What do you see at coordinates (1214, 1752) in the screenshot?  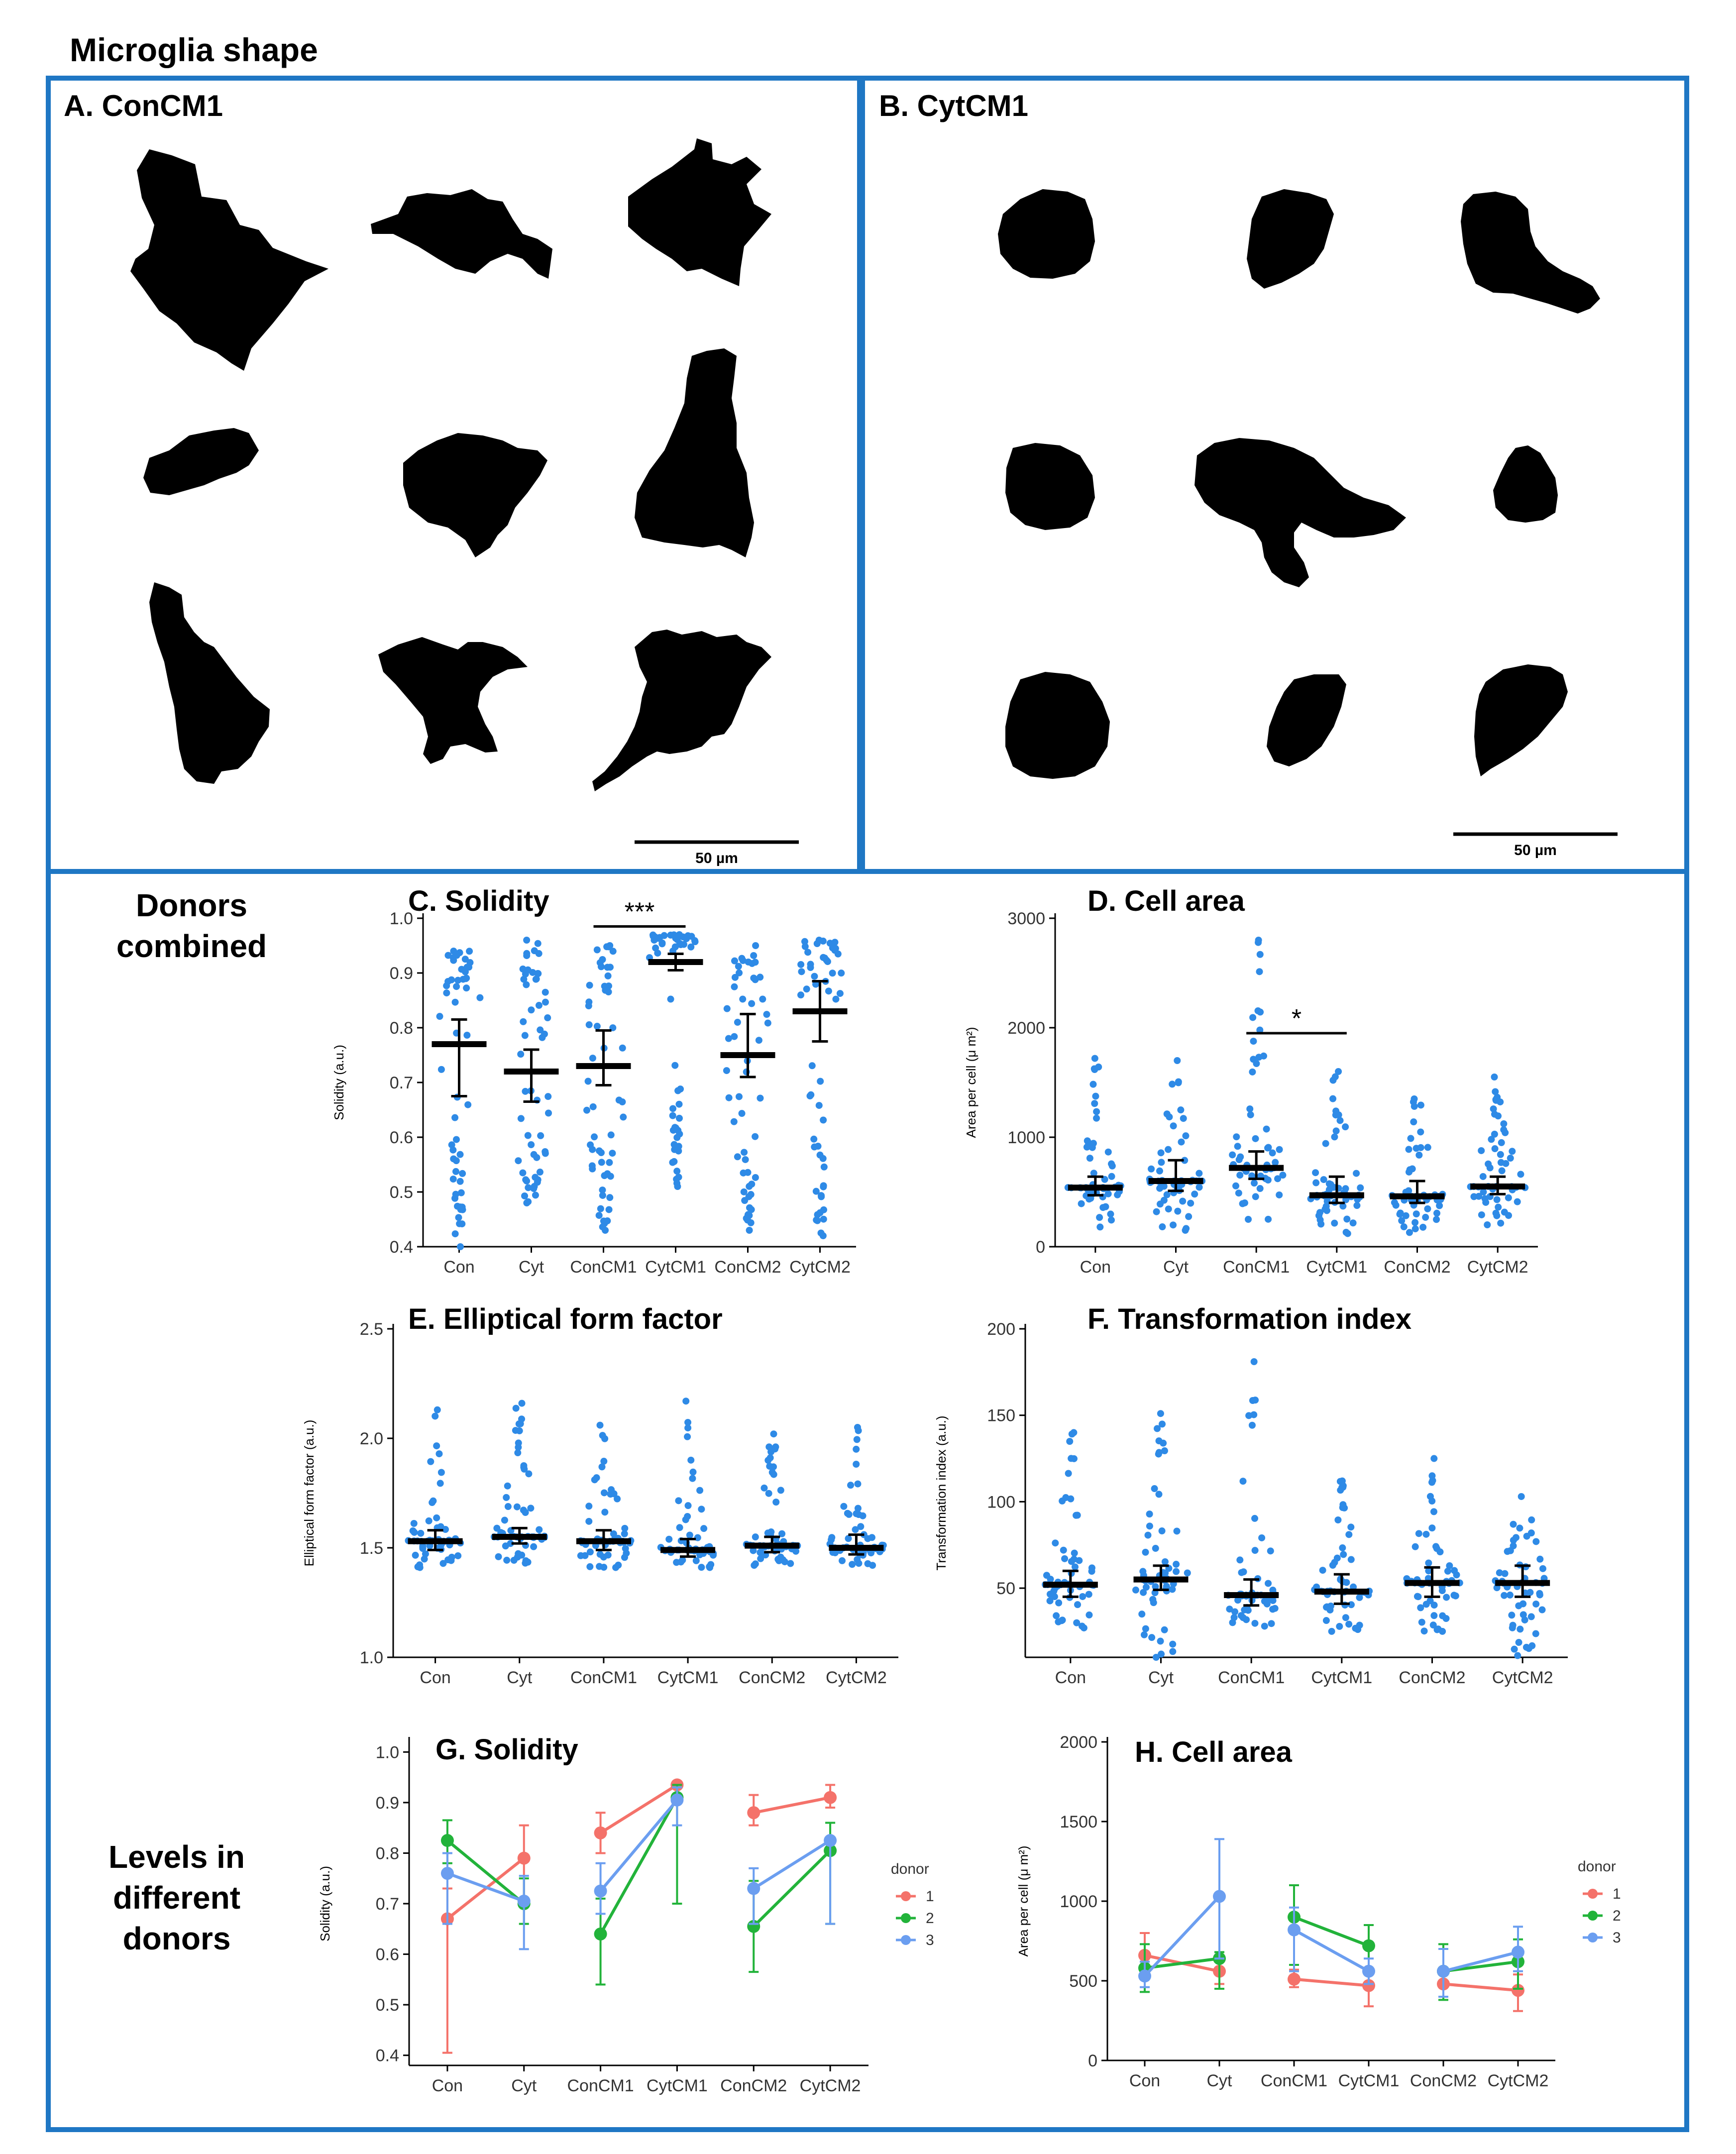 I see `chart-title: H. Cell area` at bounding box center [1214, 1752].